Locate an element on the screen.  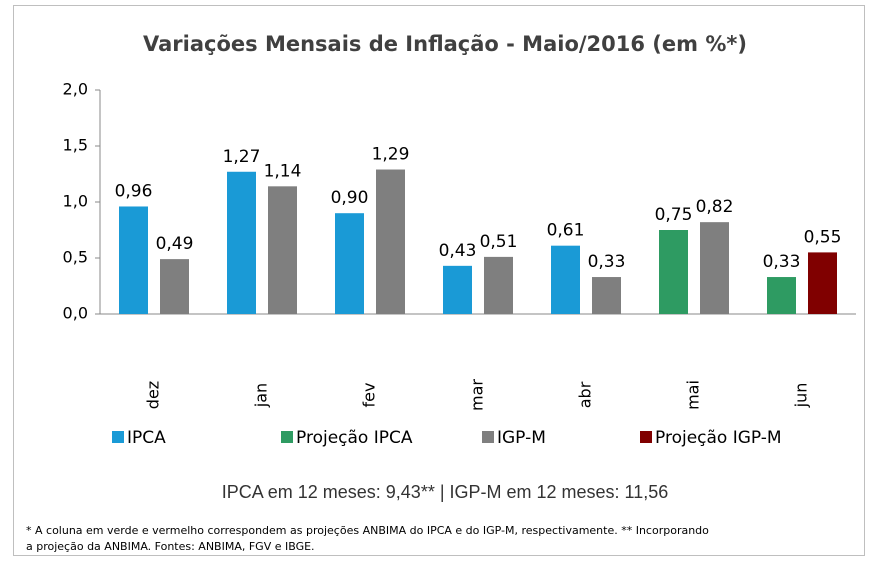
value-label: 0,51 is located at coordinates (499, 242).